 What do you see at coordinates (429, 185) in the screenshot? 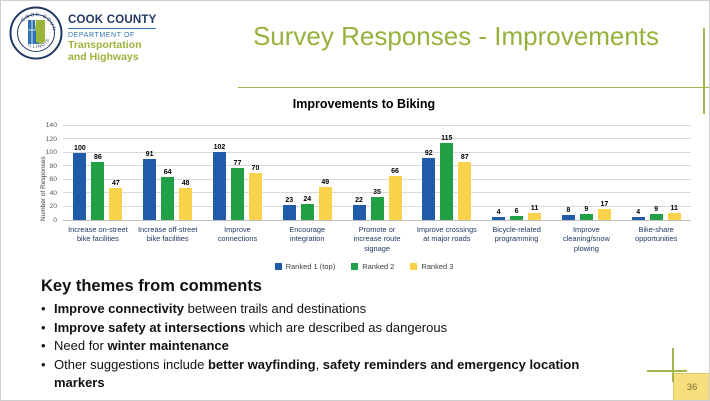
I see `bar: 92` at bounding box center [429, 185].